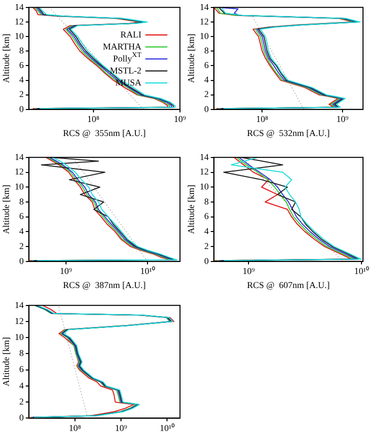  What do you see at coordinates (288, 285) in the screenshot?
I see `x-axis-title: RCS @ 607nm [A.U.]` at bounding box center [288, 285].